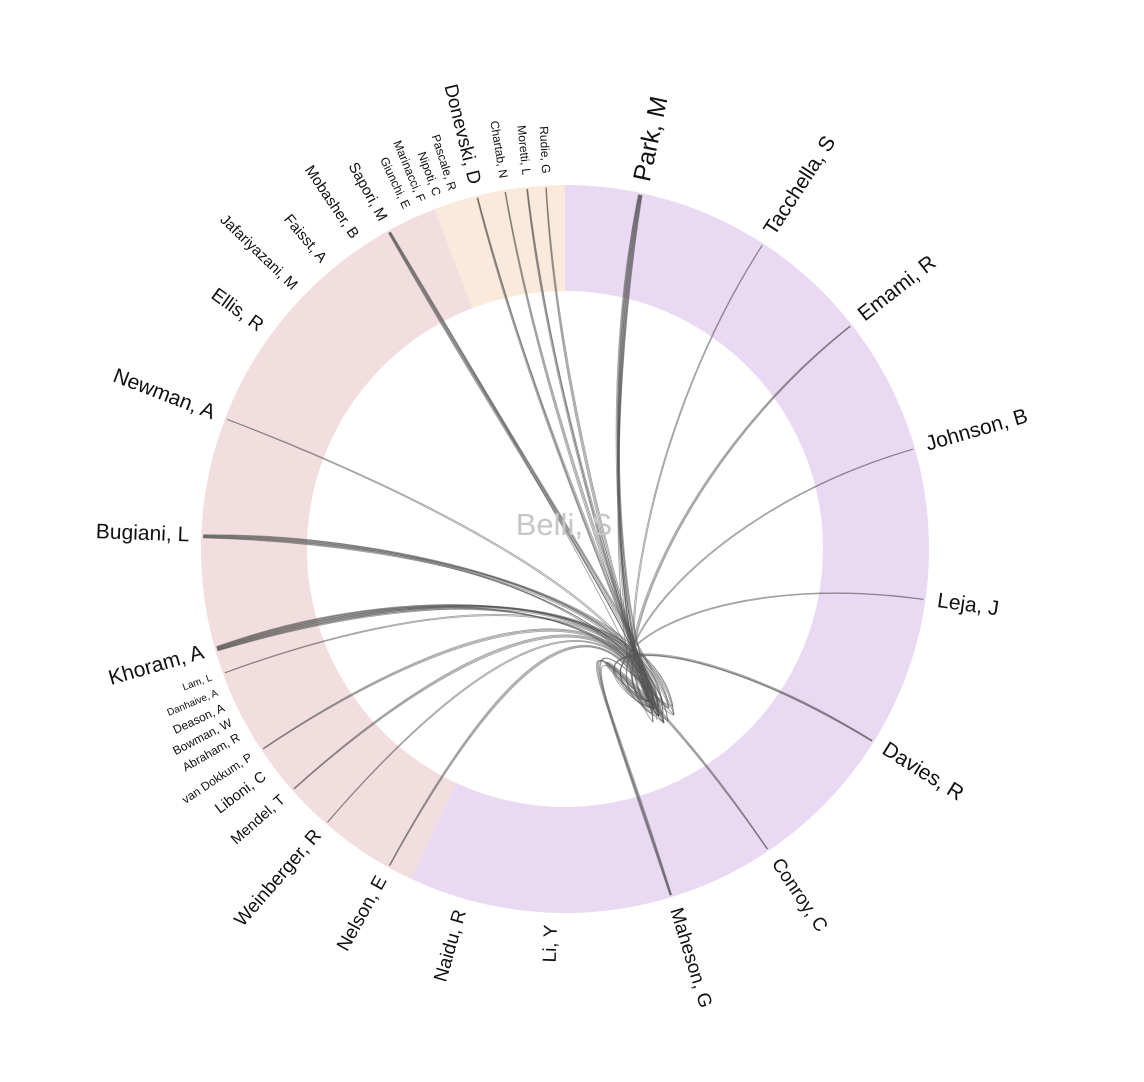 The height and width of the screenshot is (1082, 1144). What do you see at coordinates (650, 139) in the screenshot?
I see `author-label: Park, M` at bounding box center [650, 139].